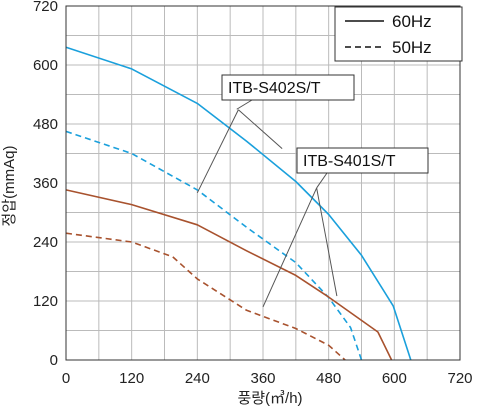 The height and width of the screenshot is (410, 479). What do you see at coordinates (45, 301) in the screenshot?
I see `y-tick-label: 120` at bounding box center [45, 301].